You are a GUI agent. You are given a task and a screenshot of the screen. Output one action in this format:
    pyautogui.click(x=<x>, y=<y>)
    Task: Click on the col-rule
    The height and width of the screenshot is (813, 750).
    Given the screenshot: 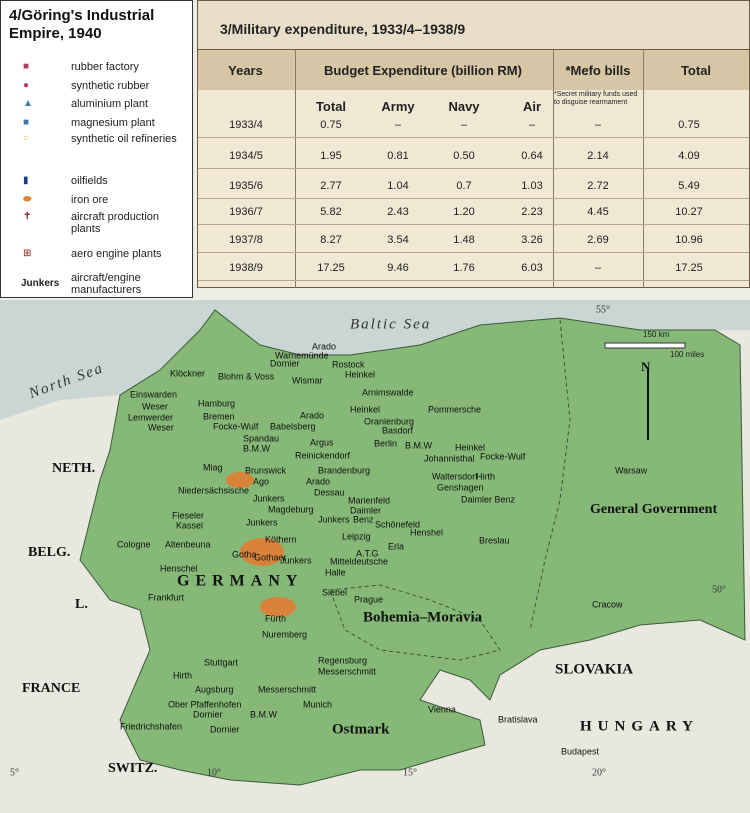 What is the action you would take?
    pyautogui.click(x=295, y=169)
    